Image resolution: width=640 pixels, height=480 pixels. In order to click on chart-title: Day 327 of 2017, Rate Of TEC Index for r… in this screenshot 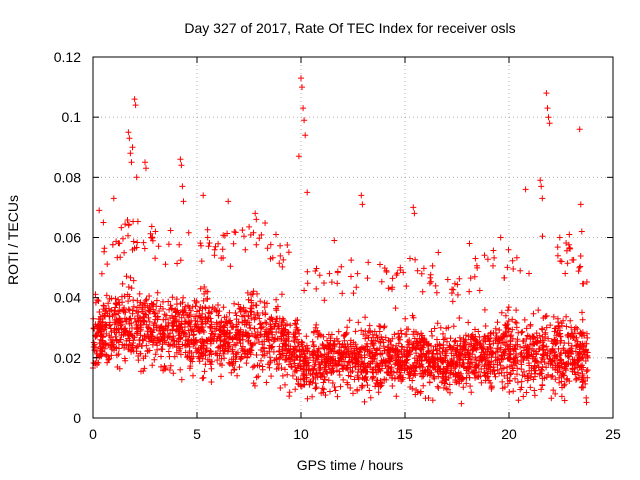, I will do `click(349, 28)`.